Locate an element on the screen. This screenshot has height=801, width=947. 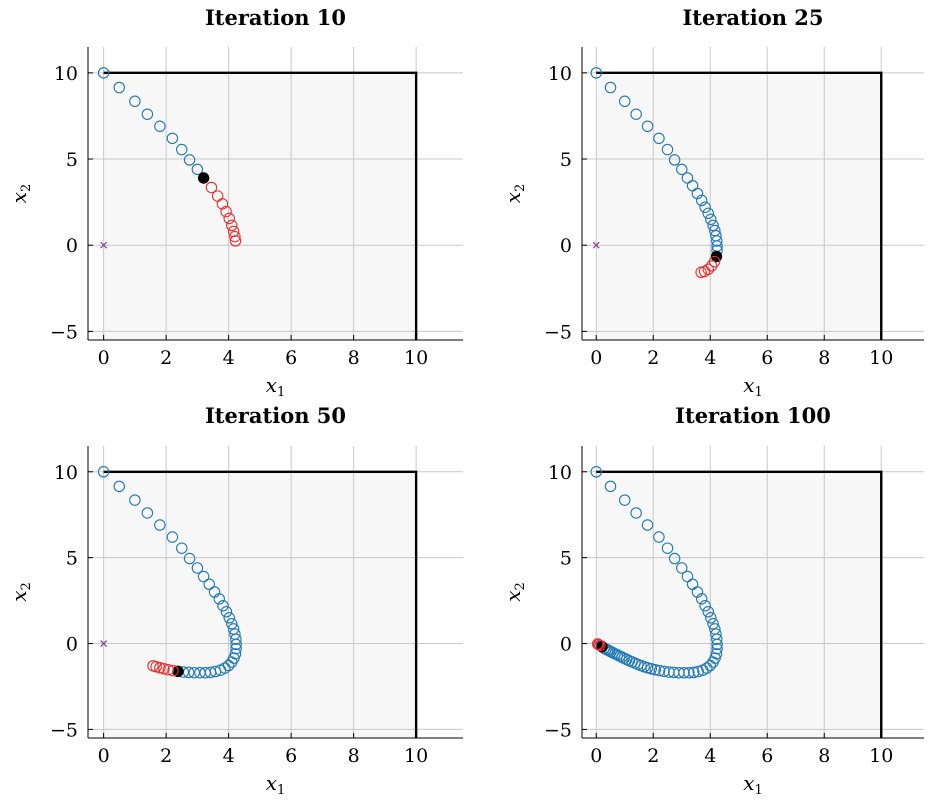
data-point-current is located at coordinates (203, 178).